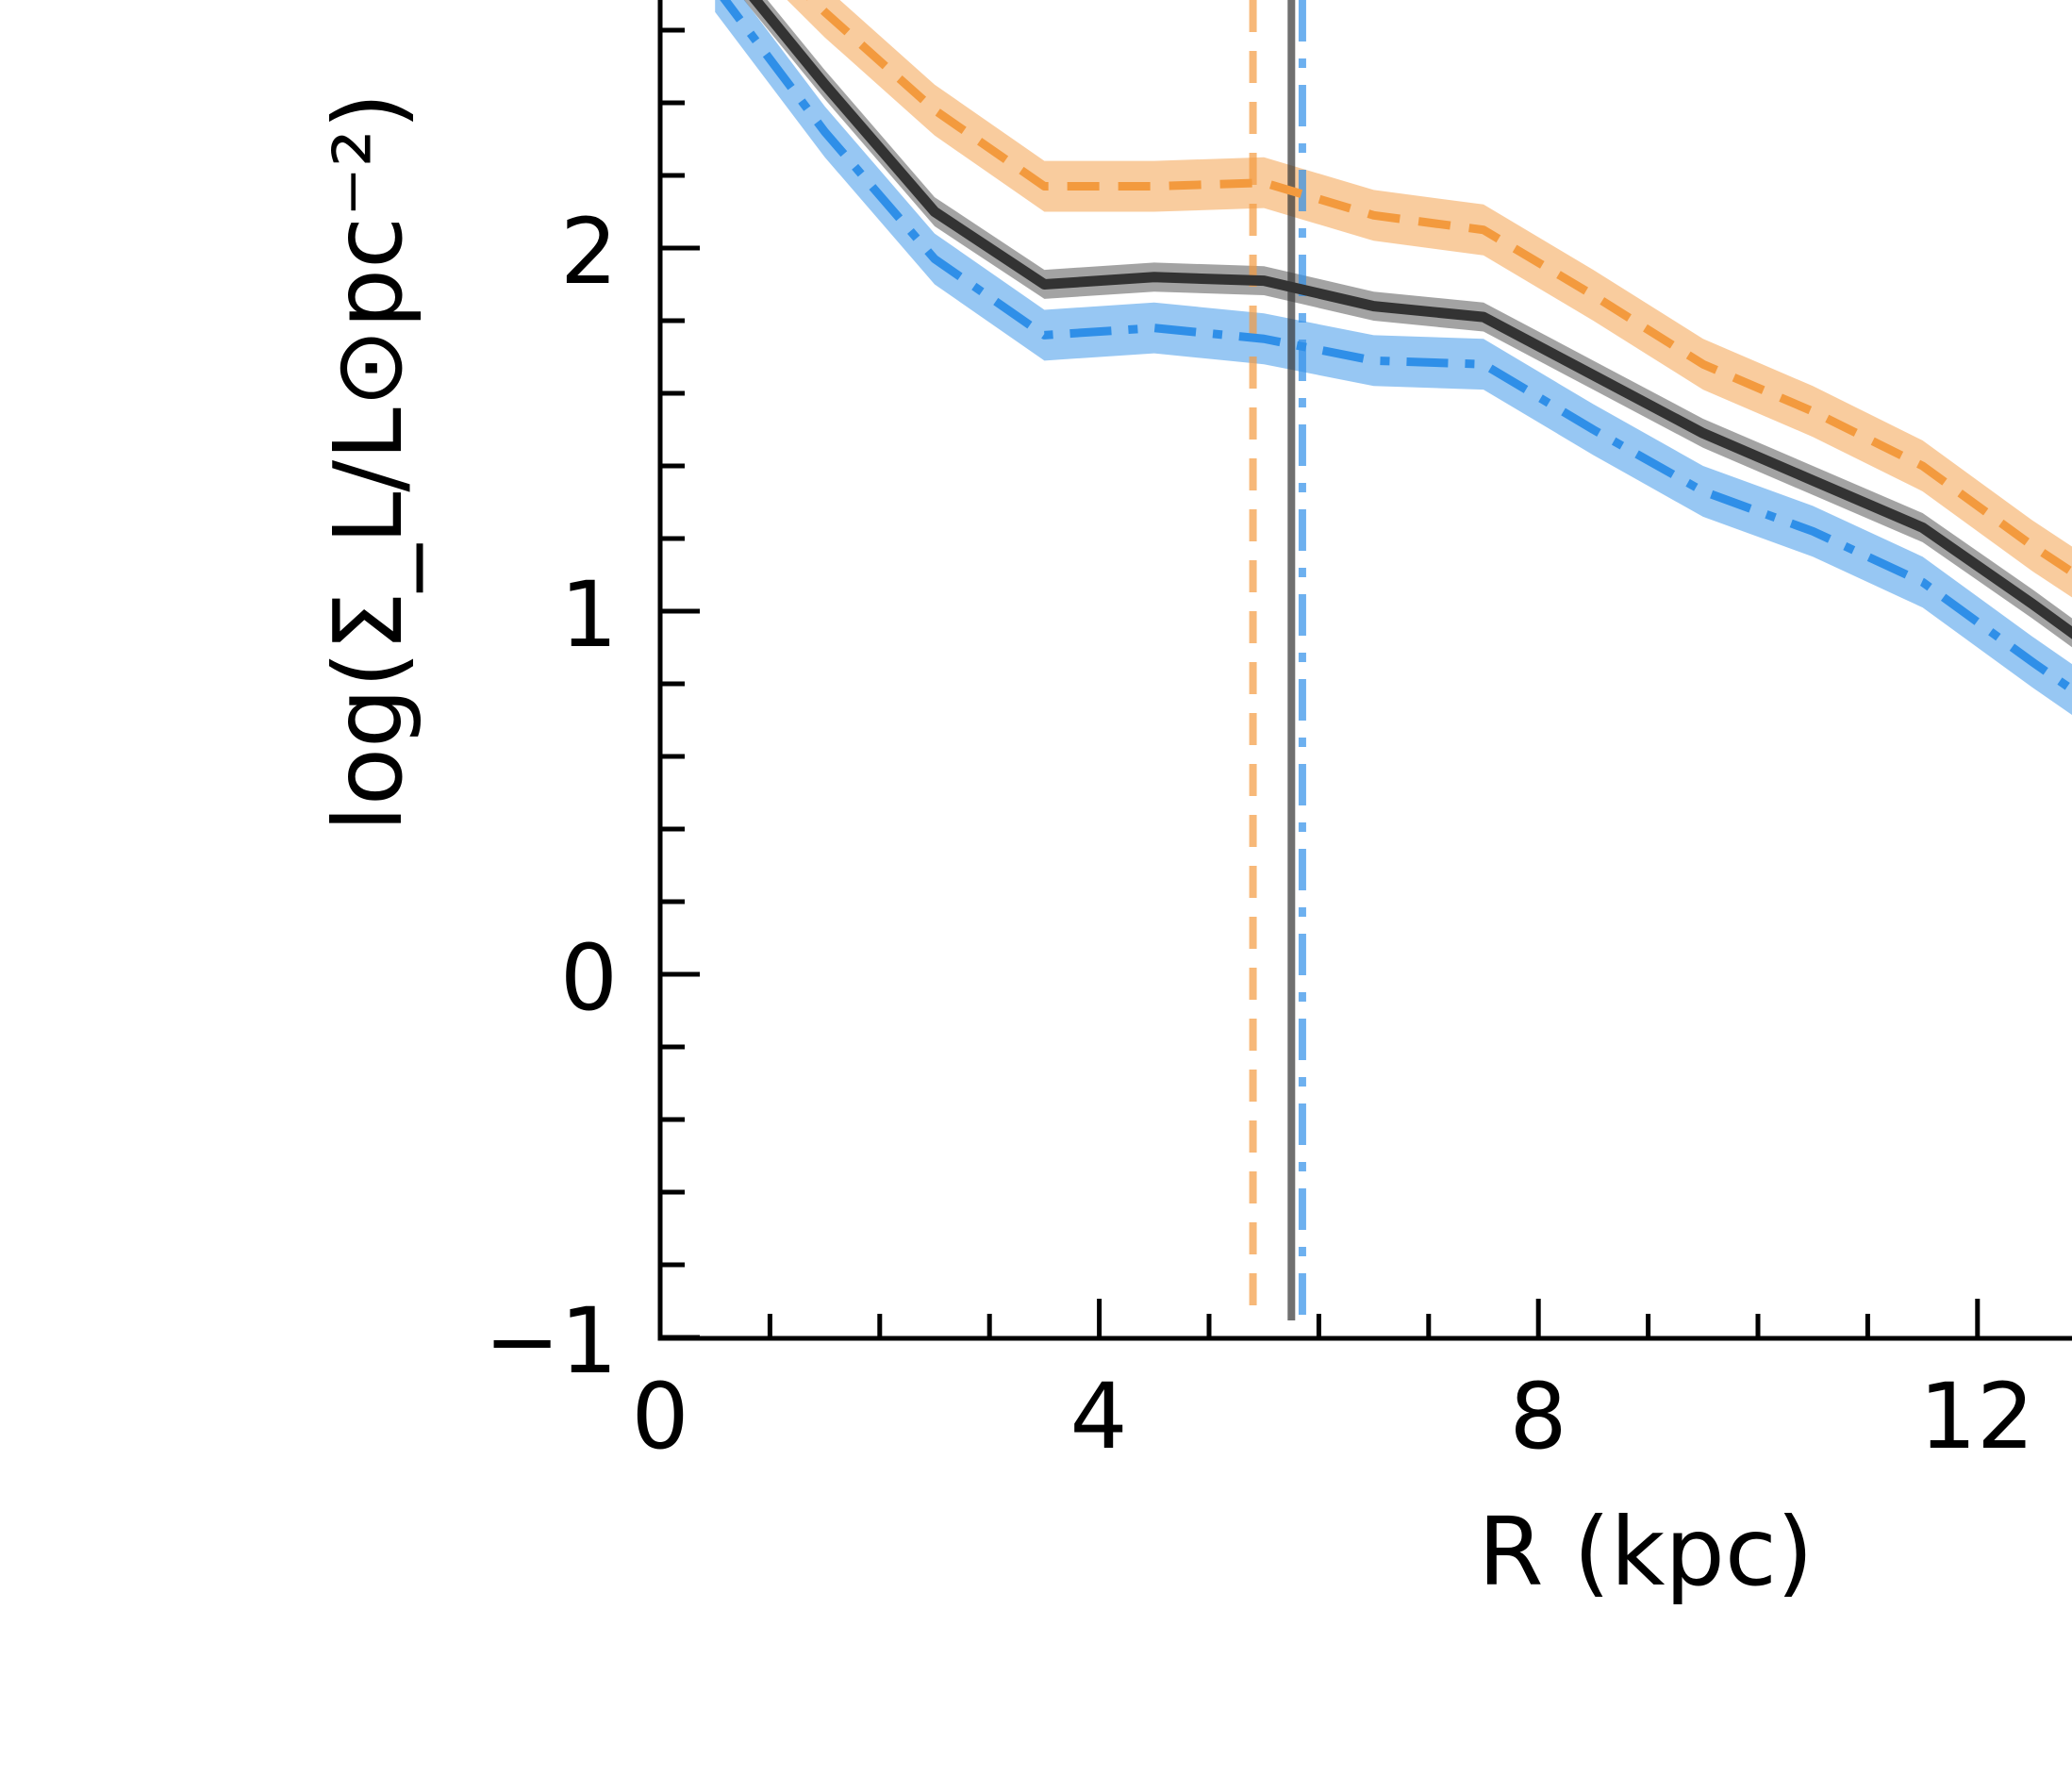 Image resolution: width=2072 pixels, height=1792 pixels. What do you see at coordinates (1976, 1417) in the screenshot?
I see `x-tick-label: 12` at bounding box center [1976, 1417].